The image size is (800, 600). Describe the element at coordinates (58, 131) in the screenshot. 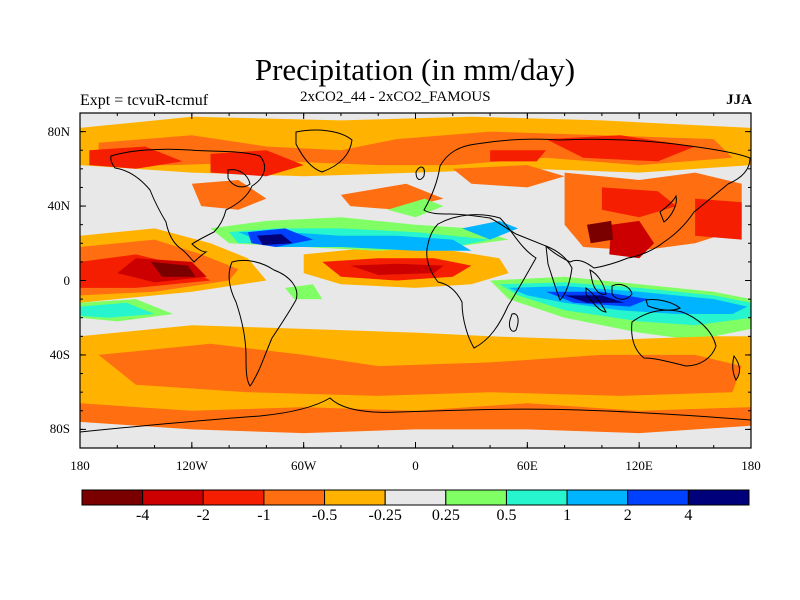

I see `lat-tick-label: 80N` at that location.